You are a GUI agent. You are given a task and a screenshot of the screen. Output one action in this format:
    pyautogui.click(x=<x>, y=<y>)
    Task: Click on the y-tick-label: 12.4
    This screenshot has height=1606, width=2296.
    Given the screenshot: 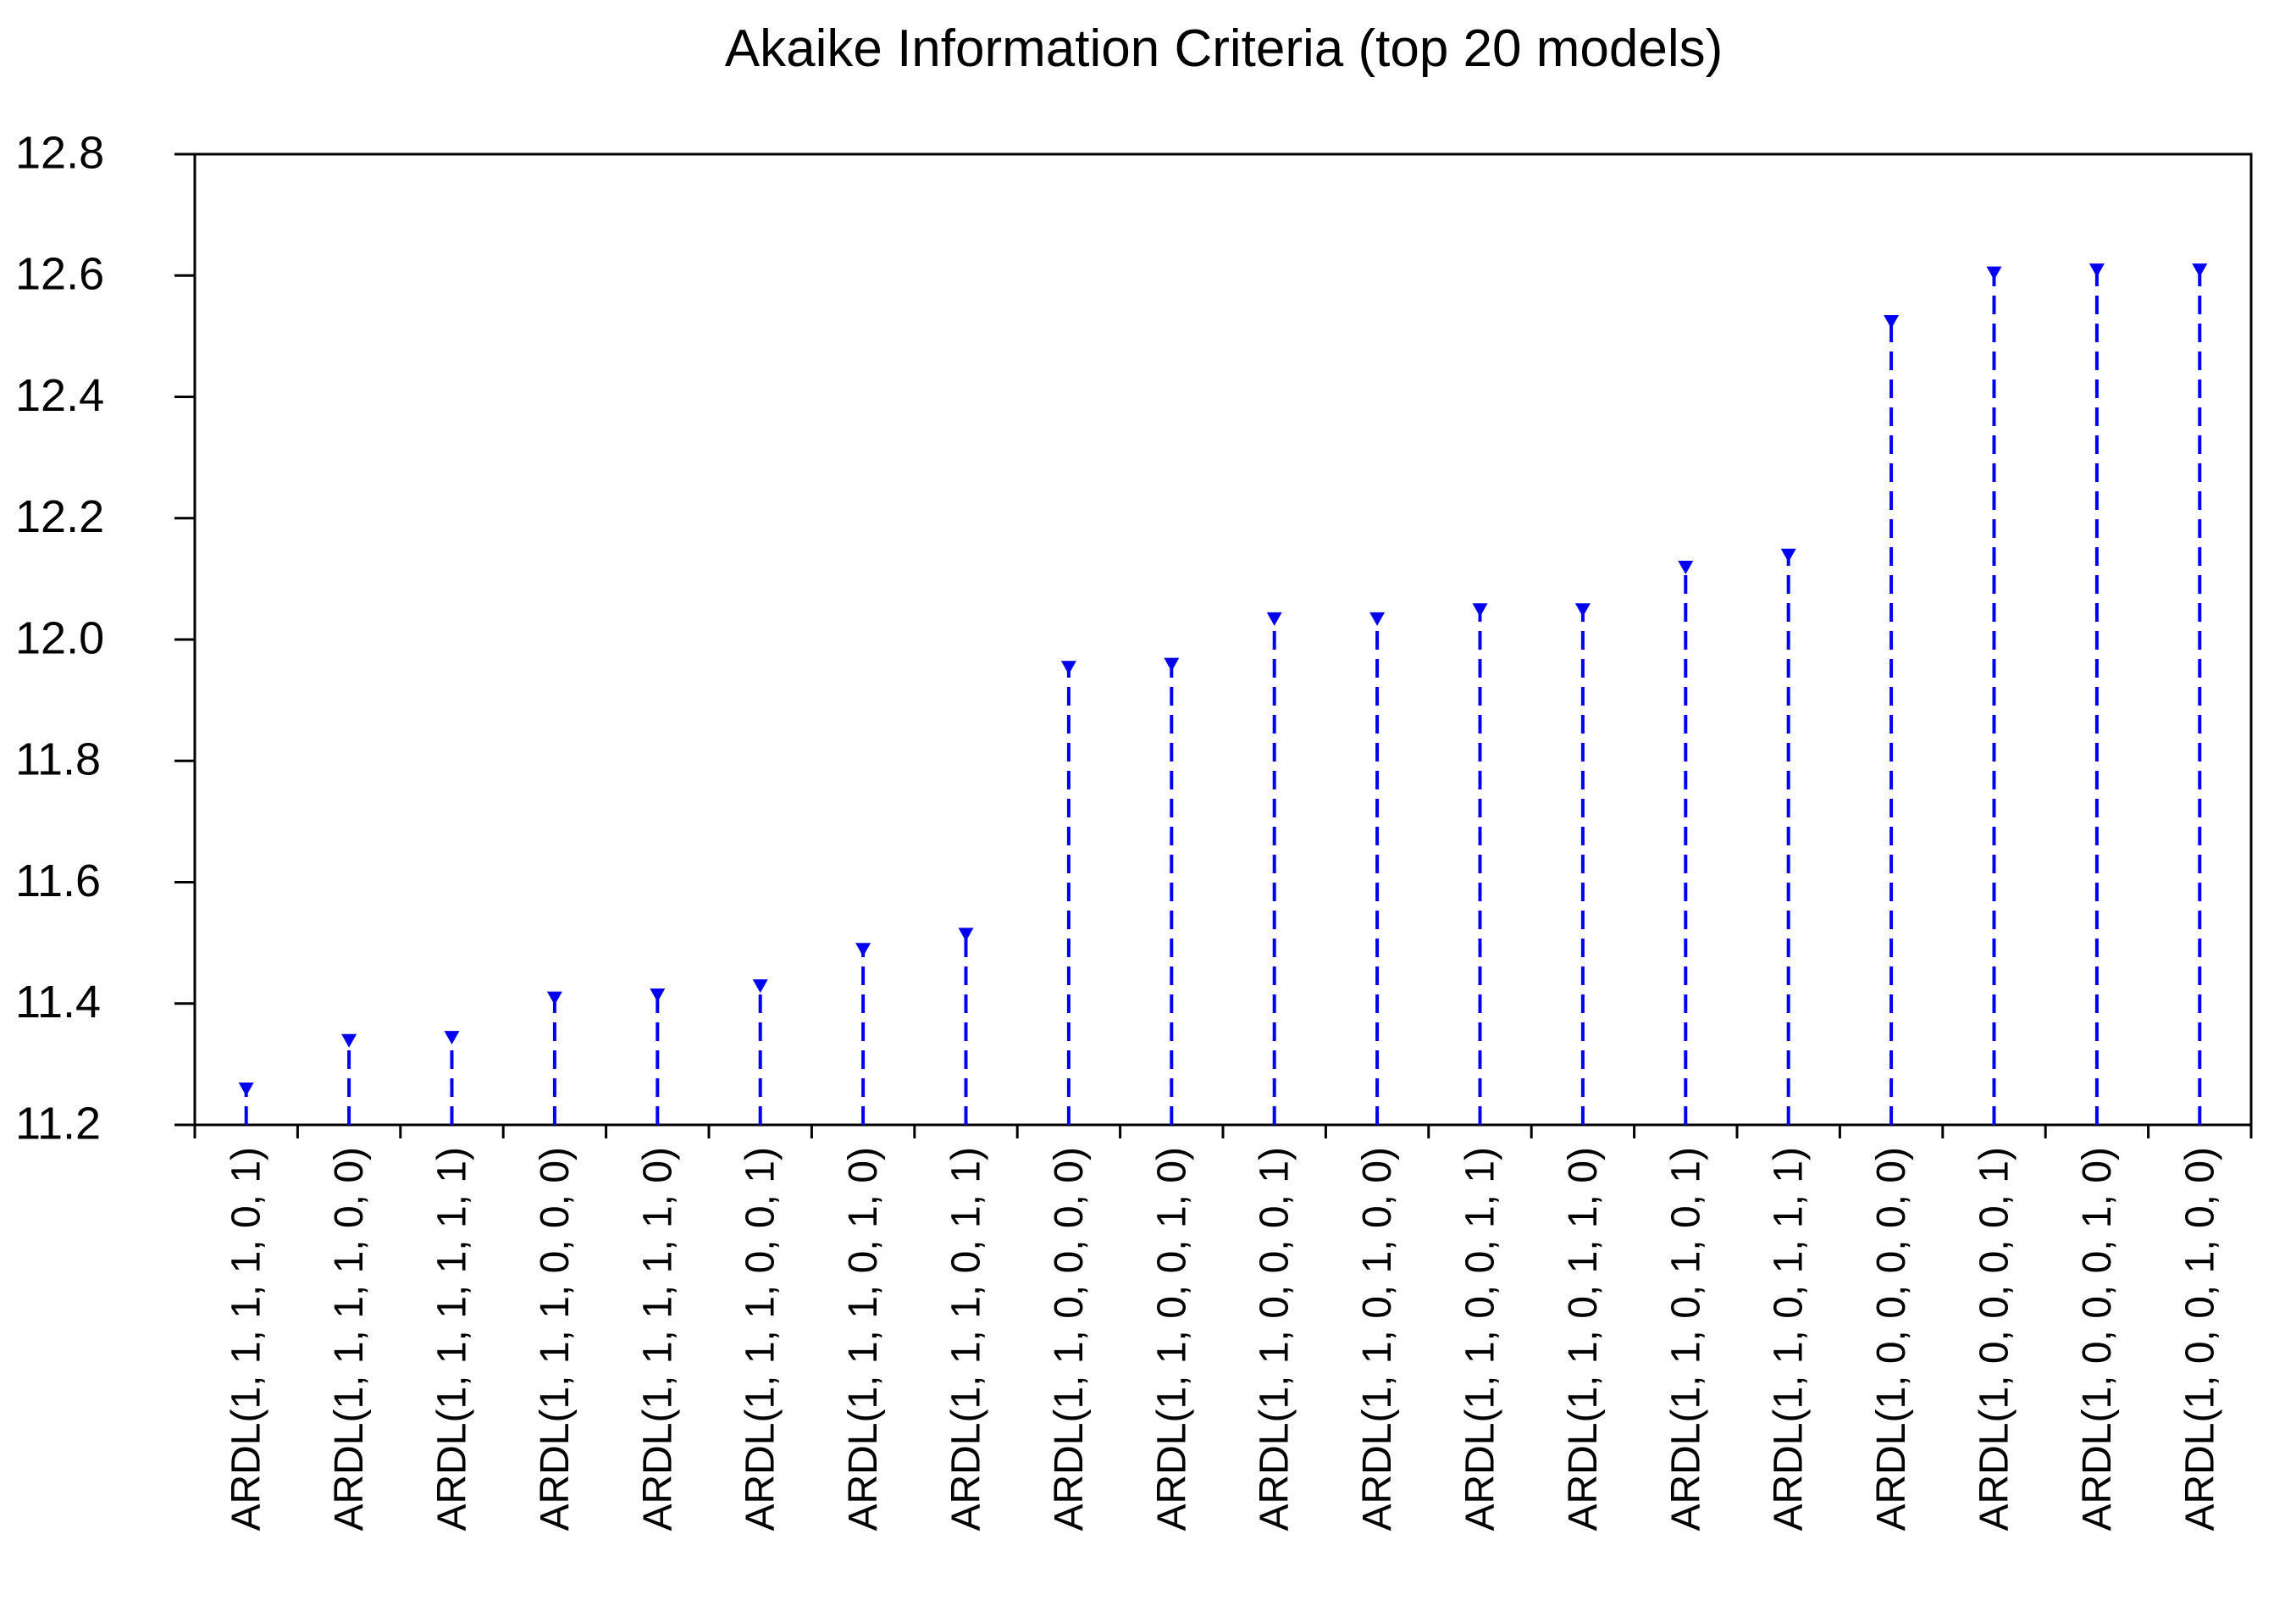 What is the action you would take?
    pyautogui.click(x=59, y=396)
    